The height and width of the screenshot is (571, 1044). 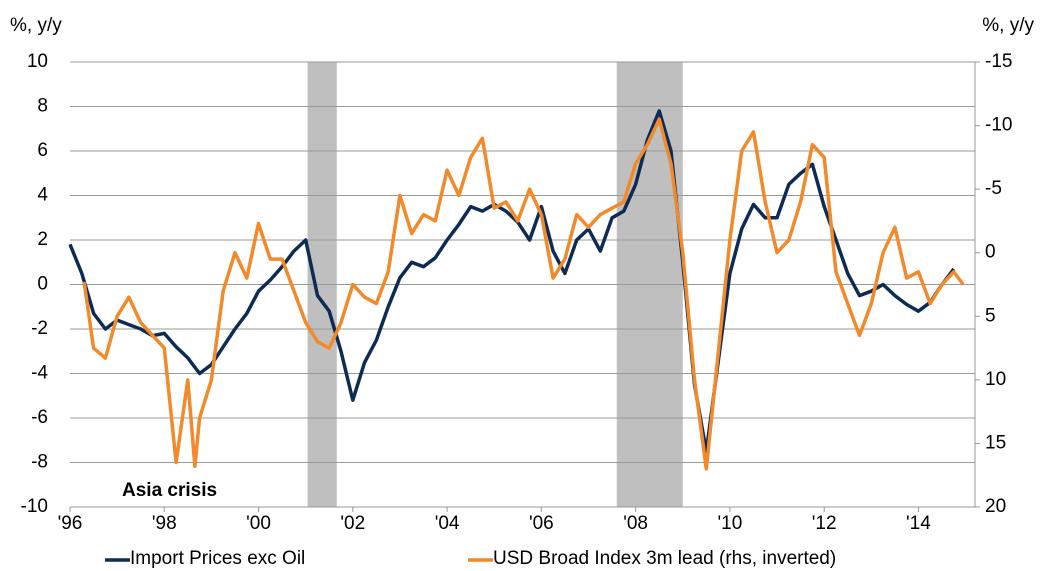 I want to click on y2-axis-title: %, y/y, so click(x=1008, y=25).